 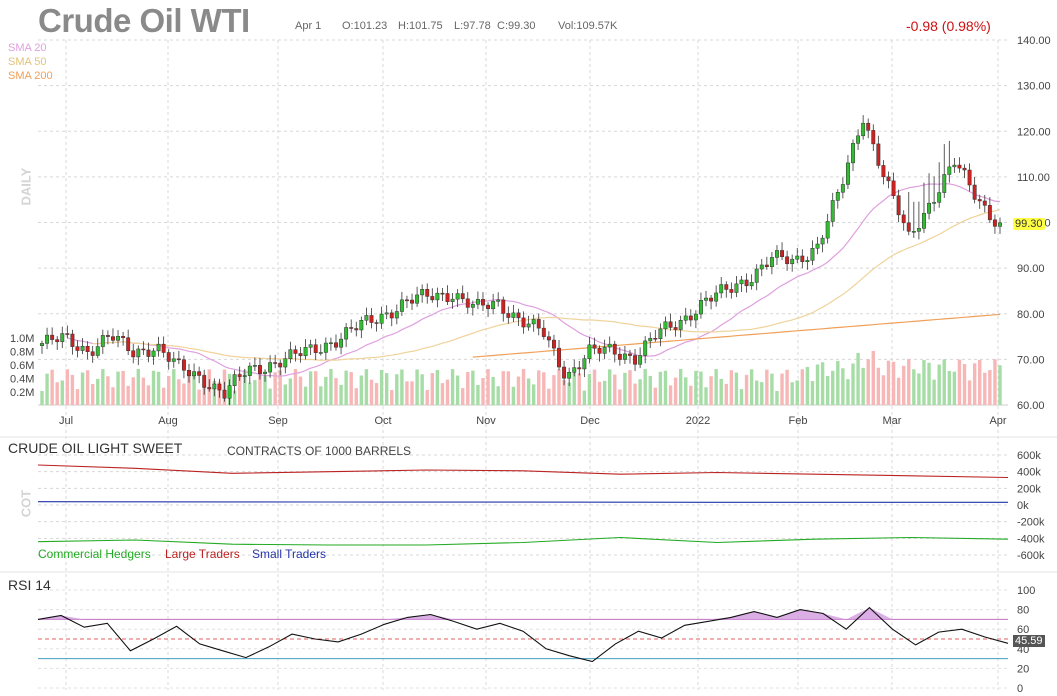 I want to click on cot-axis-tick: -600k, so click(x=1031, y=556).